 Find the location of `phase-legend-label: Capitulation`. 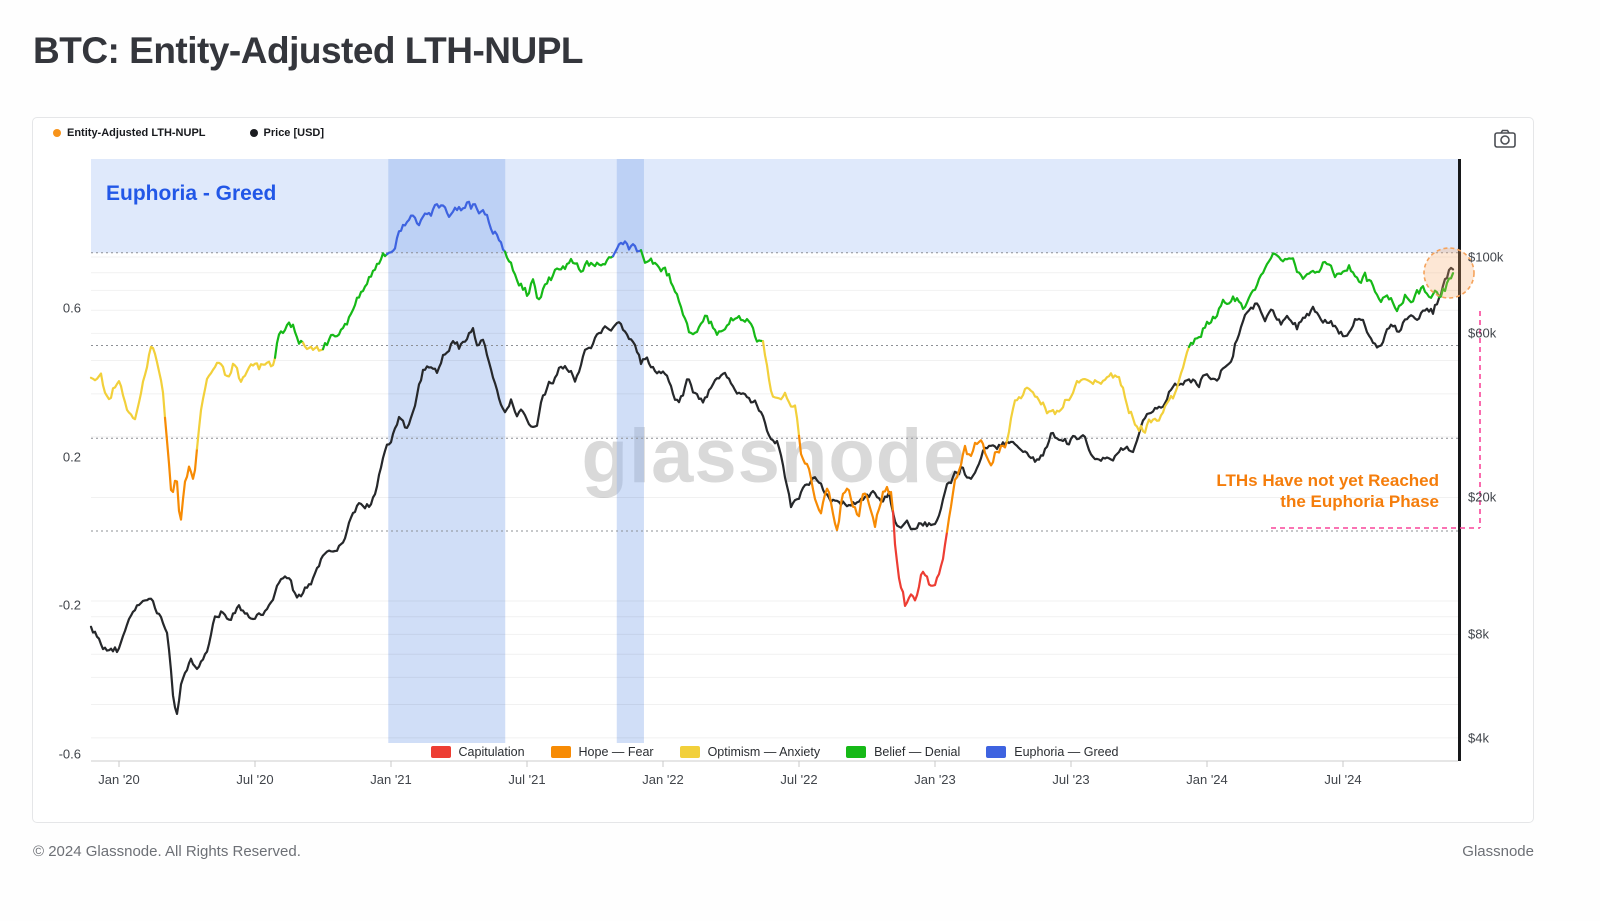

phase-legend-label: Capitulation is located at coordinates (491, 751).